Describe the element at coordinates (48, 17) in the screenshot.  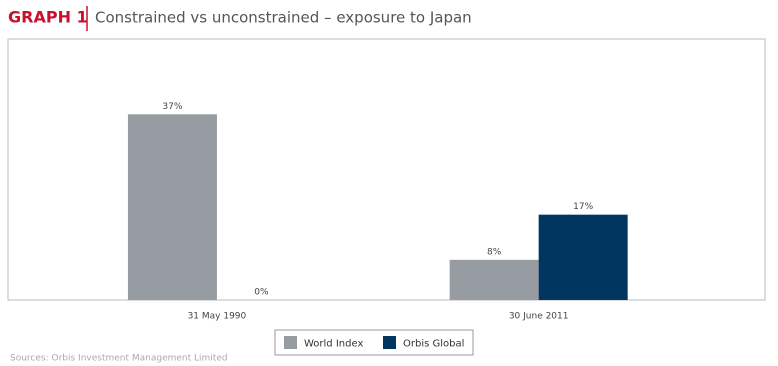
I see `chart-tag: GRAPH 1` at that location.